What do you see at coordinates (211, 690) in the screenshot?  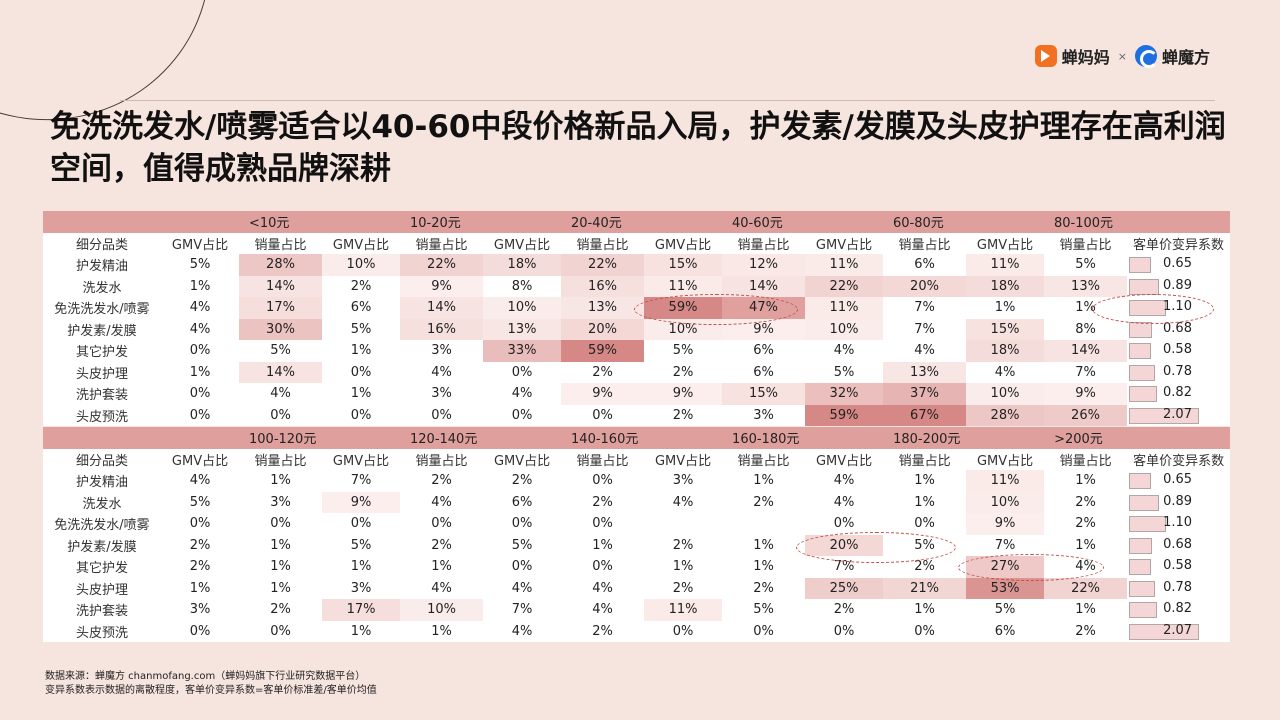 I see `footer-cv-note: 变异系数表示数据的离散程度，客单价变异系数=客单价标准差/客单价均值` at bounding box center [211, 690].